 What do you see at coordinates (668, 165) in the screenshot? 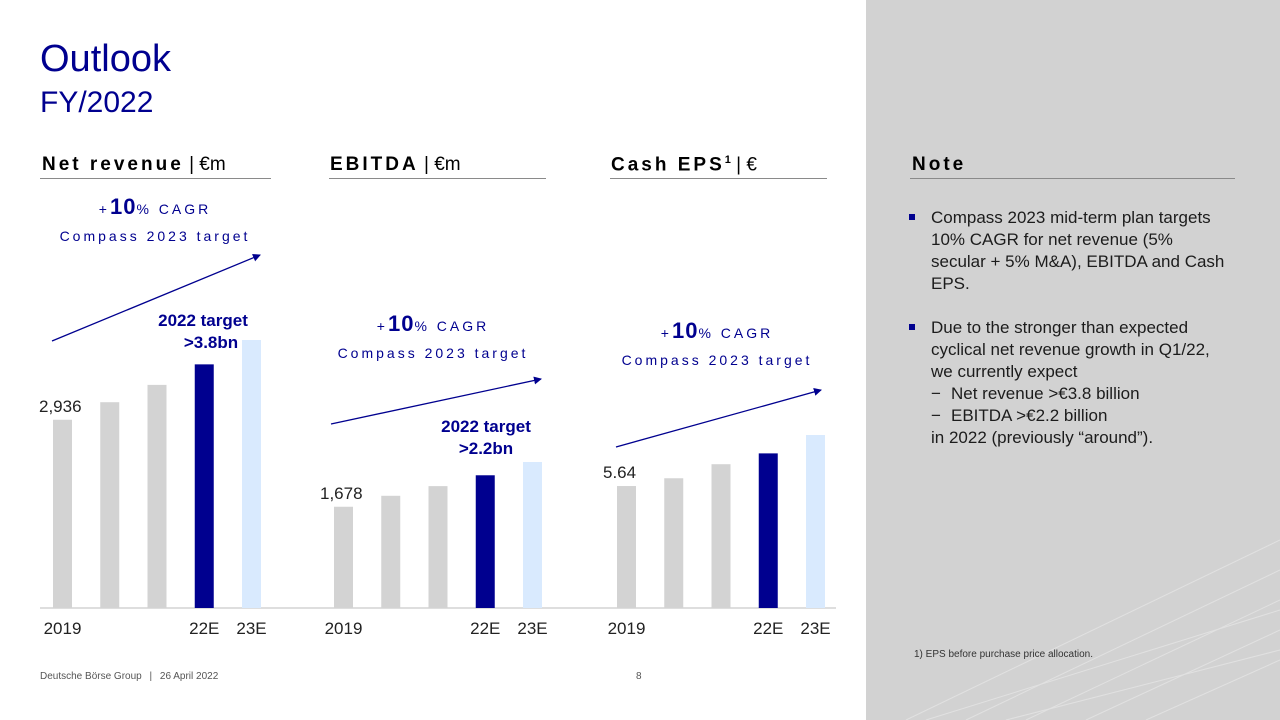
I see `chart-title: Cash EPS` at bounding box center [668, 165].